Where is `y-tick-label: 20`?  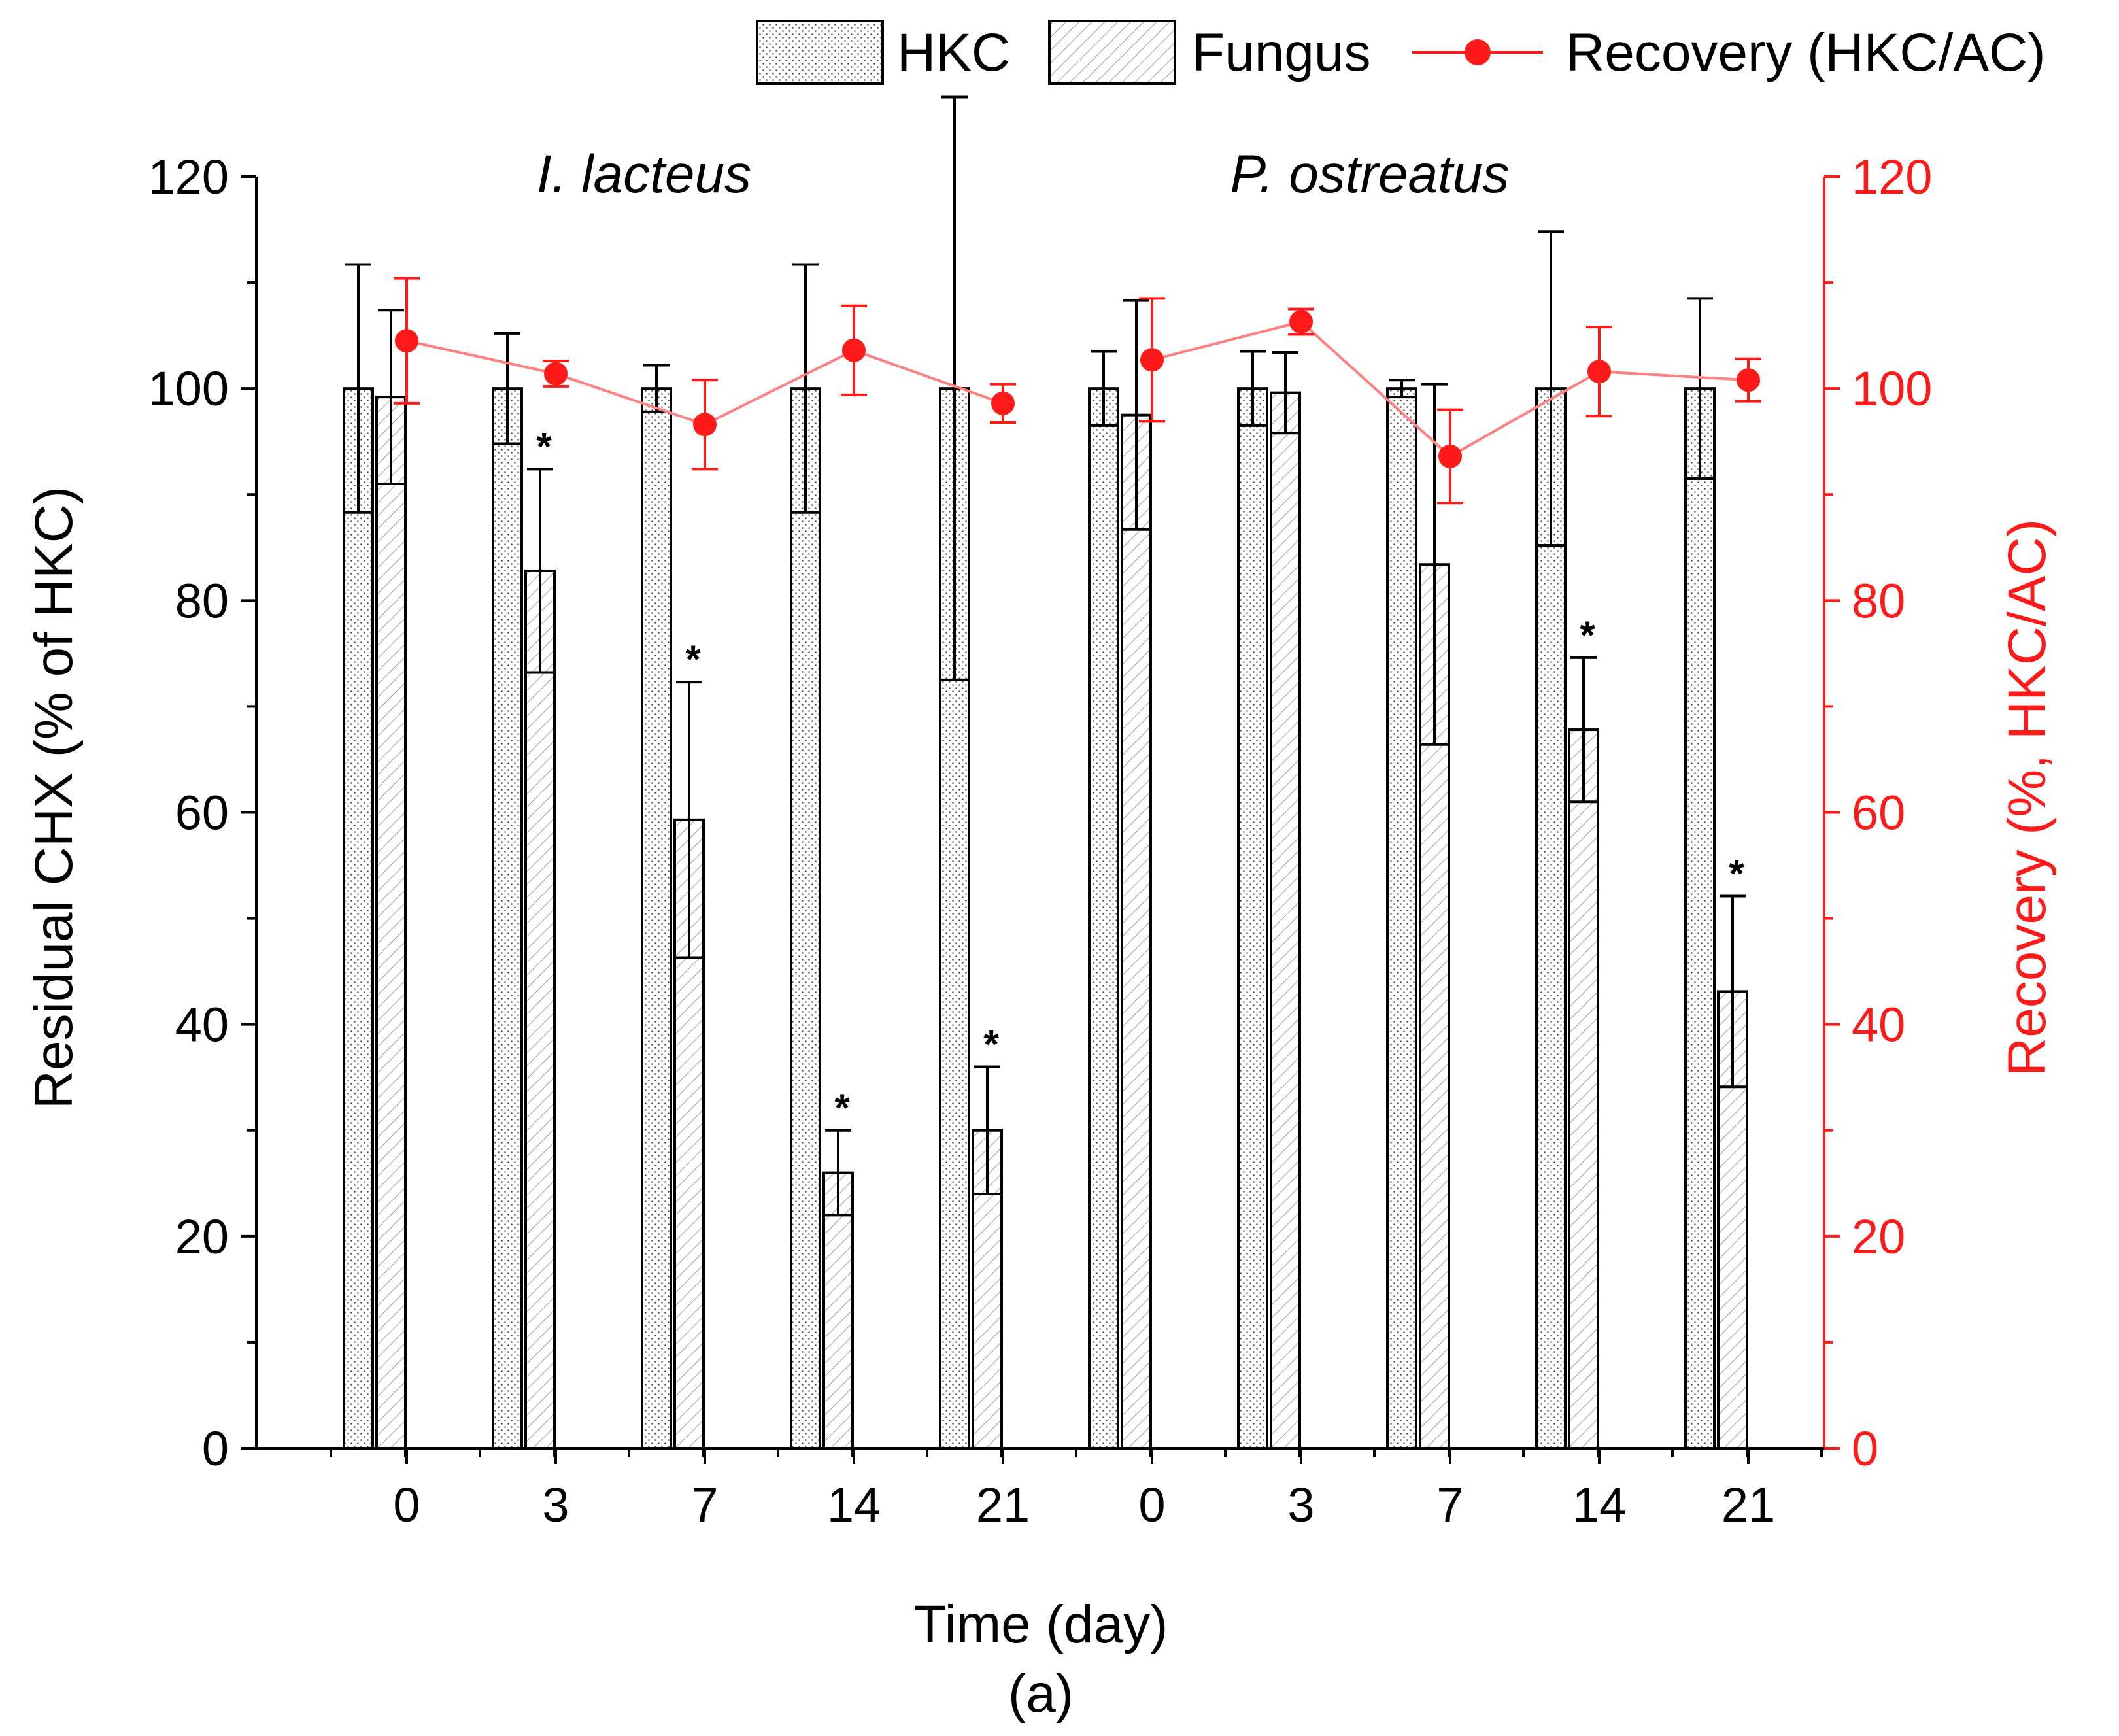
y-tick-label: 20 is located at coordinates (202, 1237).